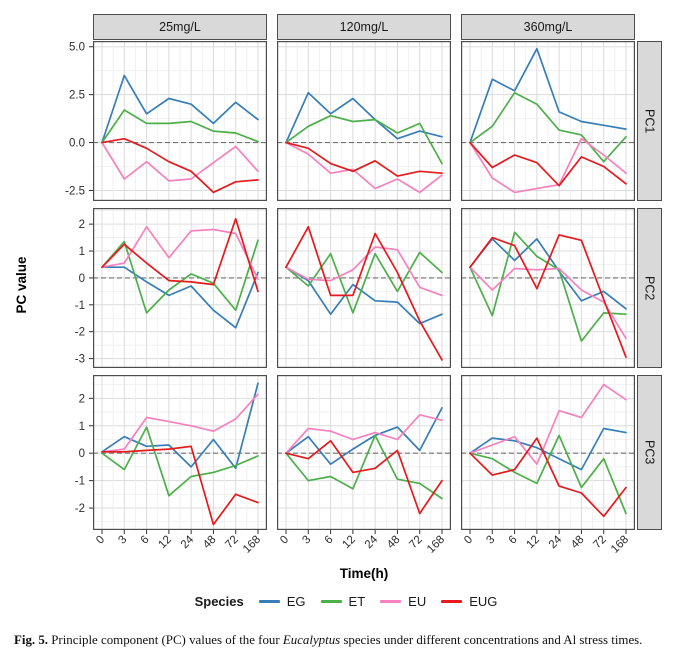 Image resolution: width=692 pixels, height=654 pixels. Describe the element at coordinates (219, 601) in the screenshot. I see `legend-title: Species` at that location.